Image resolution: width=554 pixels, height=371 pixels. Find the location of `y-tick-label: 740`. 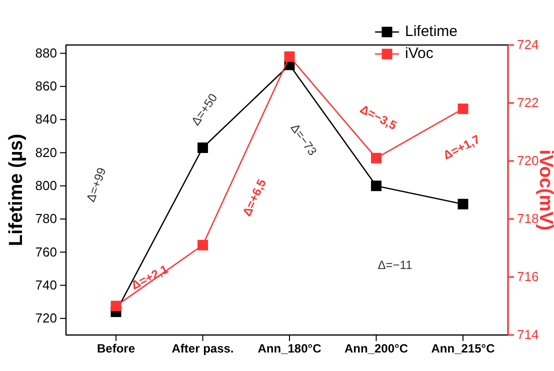

y-tick-label: 740 is located at coordinates (46, 284).